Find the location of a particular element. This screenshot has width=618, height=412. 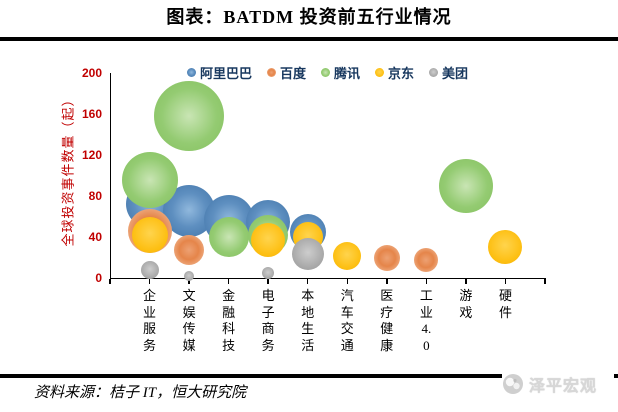

y-tick-label: 120 is located at coordinates (91, 155).